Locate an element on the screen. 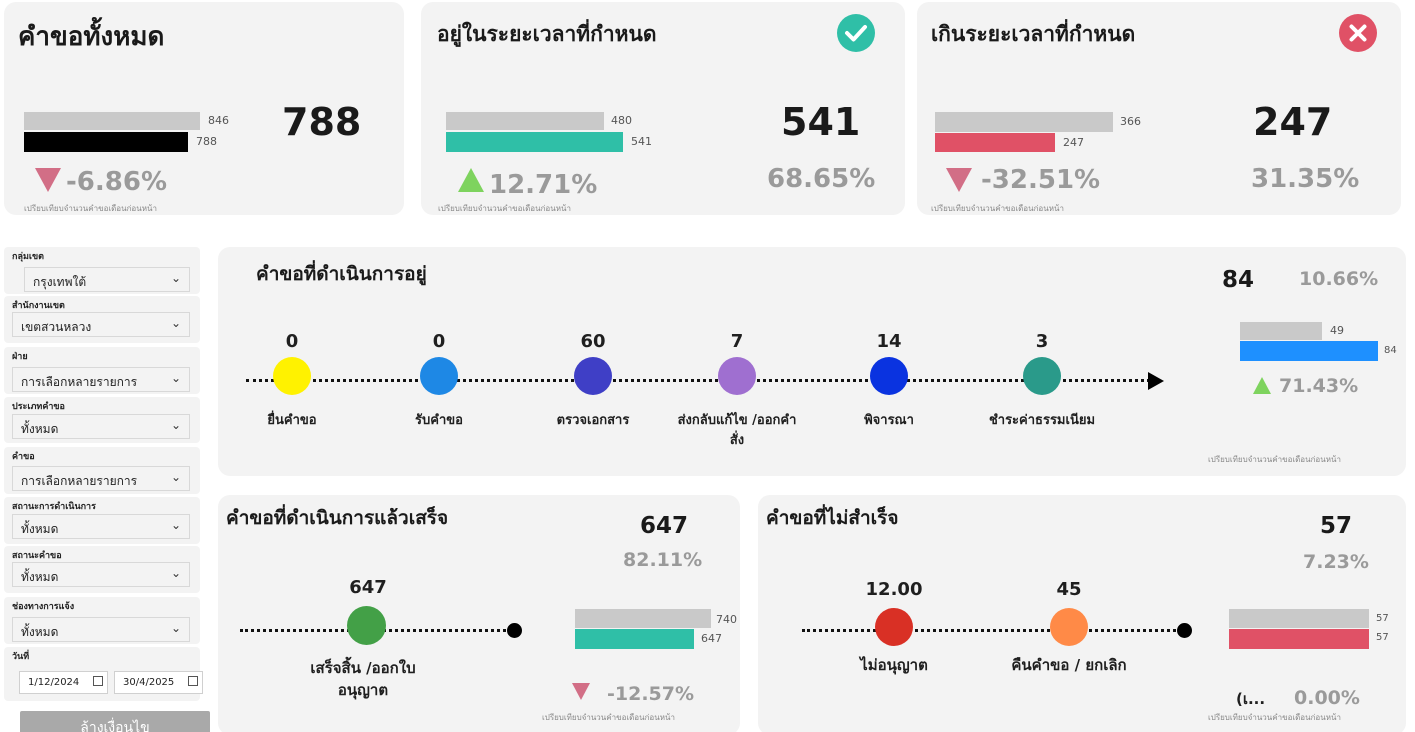 The image size is (1415, 732). channel-select: ทั้งหมด ⌄ is located at coordinates (101, 629).